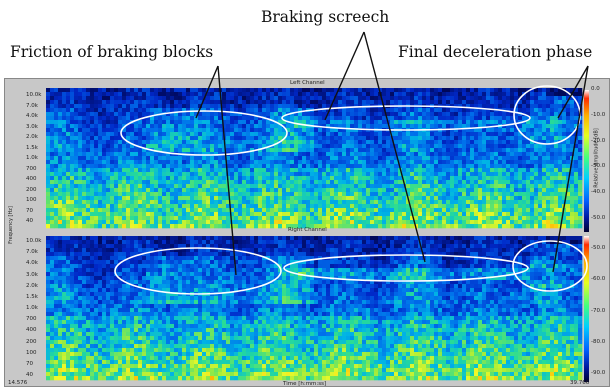  Describe the element at coordinates (598, 192) in the screenshot. I see `tick-label: -40.0` at that location.